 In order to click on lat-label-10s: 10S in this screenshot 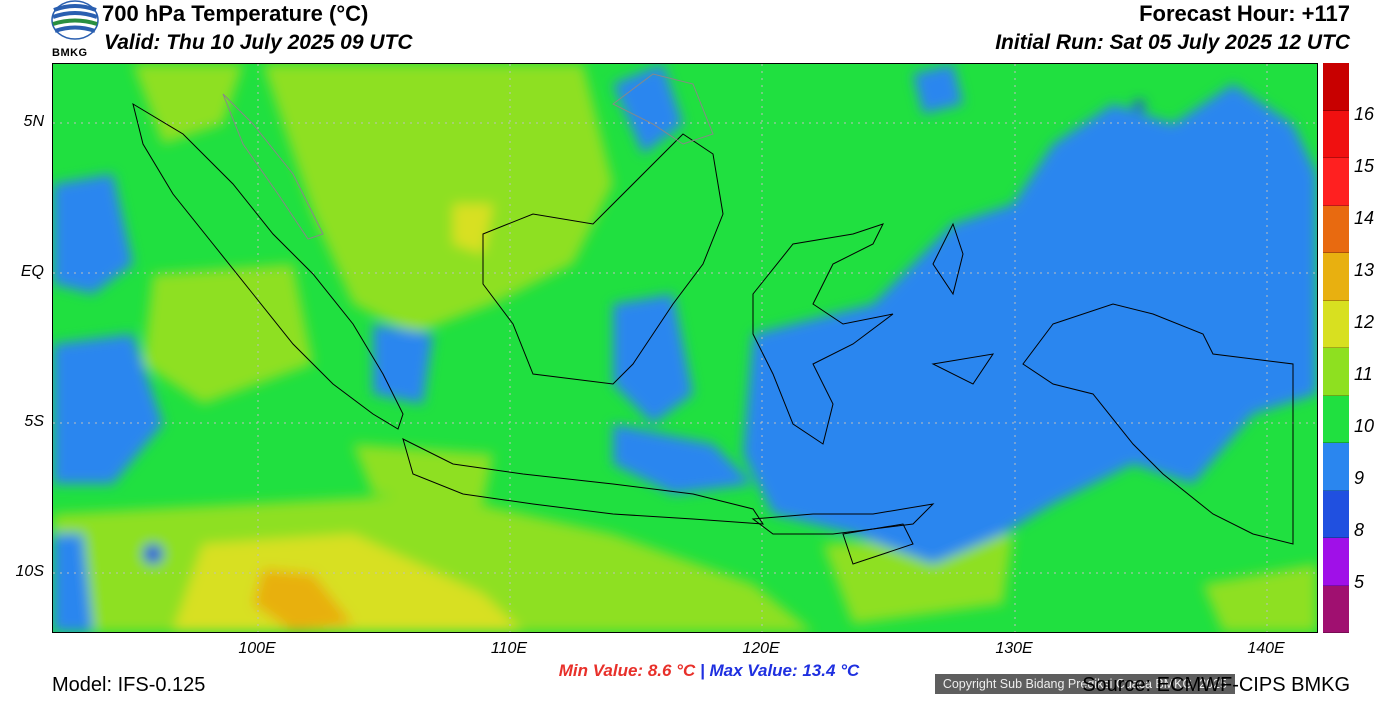, I will do `click(29, 571)`.